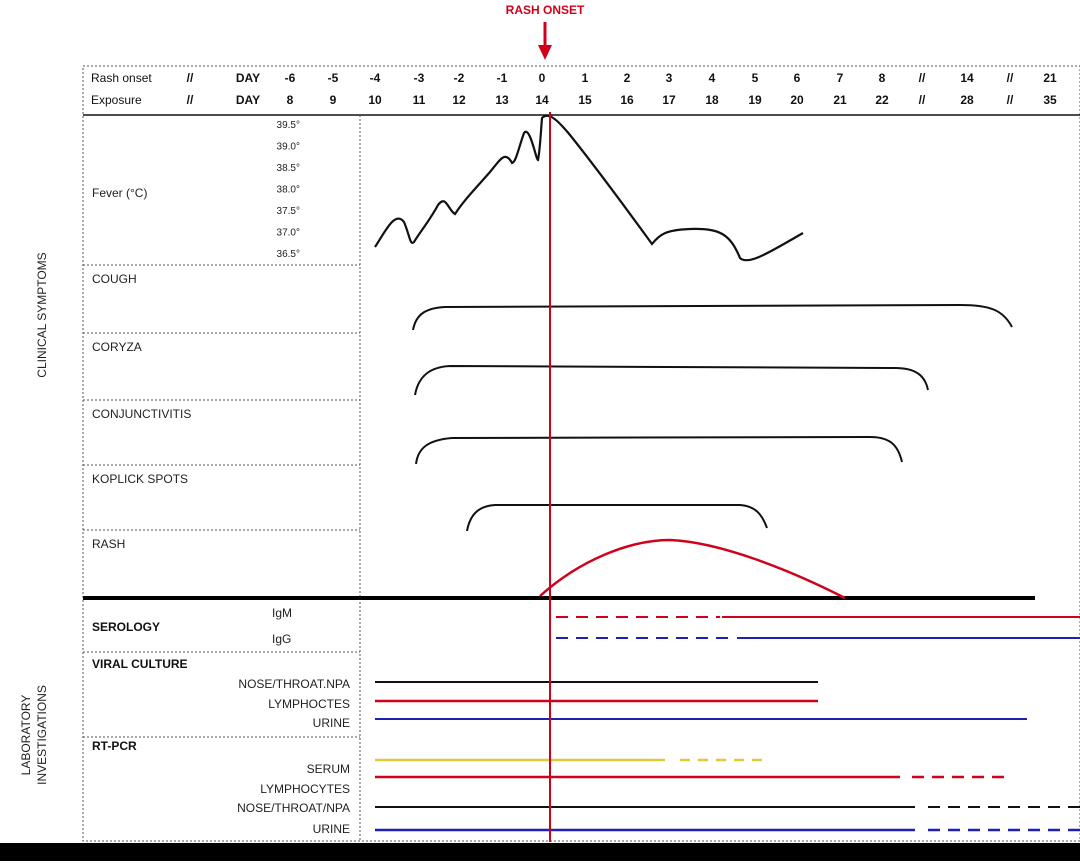 The width and height of the screenshot is (1080, 866). Describe the element at coordinates (288, 211) in the screenshot. I see `fever-tick-4: 37.5°` at that location.